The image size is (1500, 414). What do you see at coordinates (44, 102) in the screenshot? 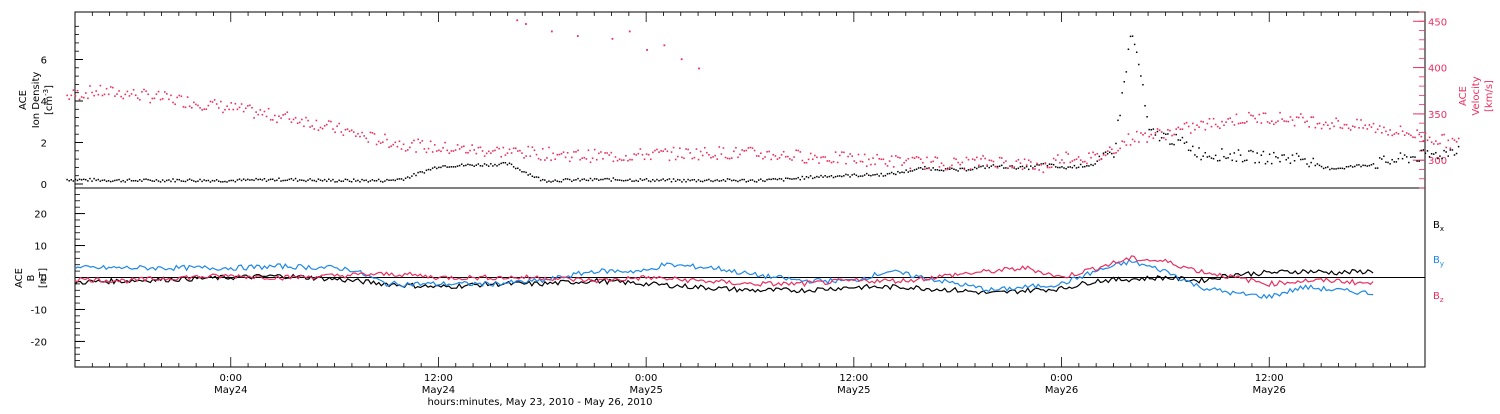
I see `top-left-tick-label: 4` at bounding box center [44, 102].